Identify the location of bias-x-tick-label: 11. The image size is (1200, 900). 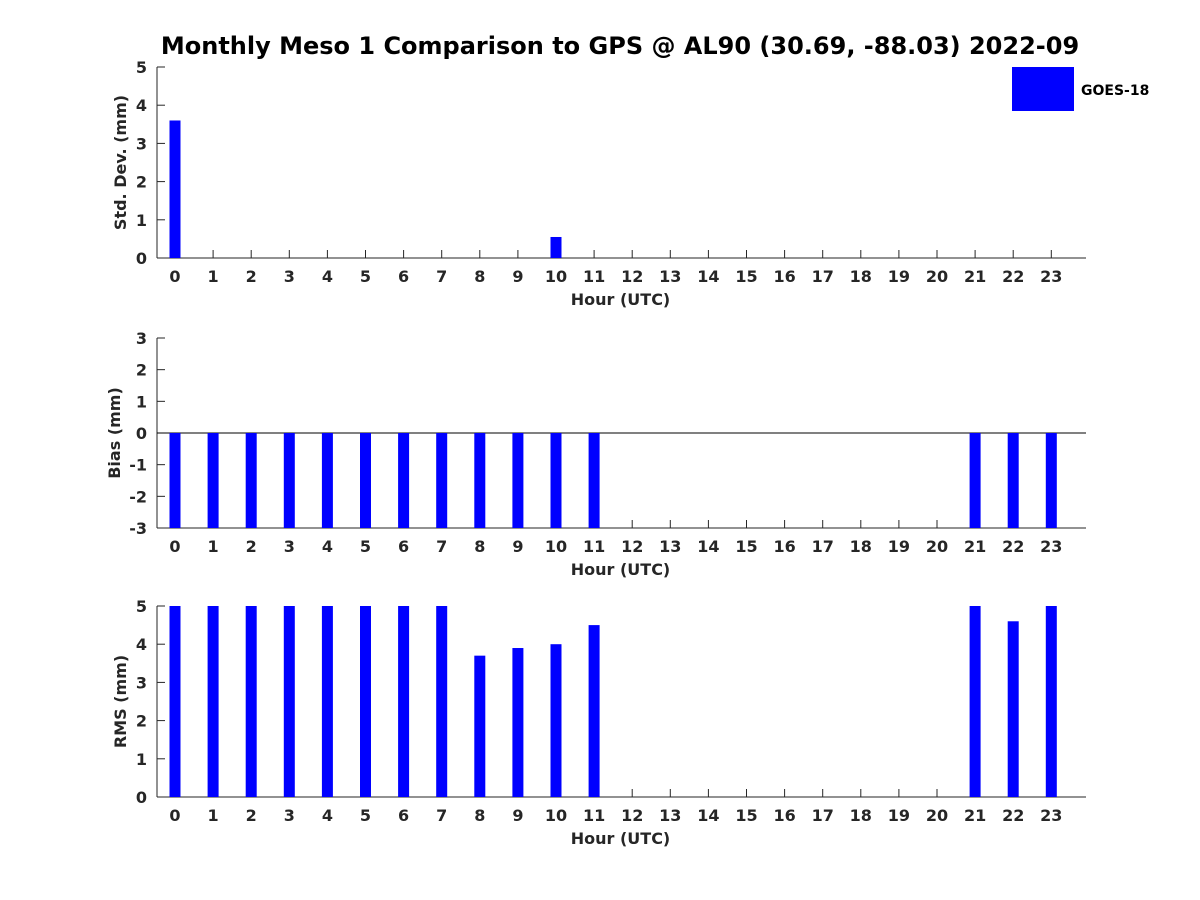
(594, 546).